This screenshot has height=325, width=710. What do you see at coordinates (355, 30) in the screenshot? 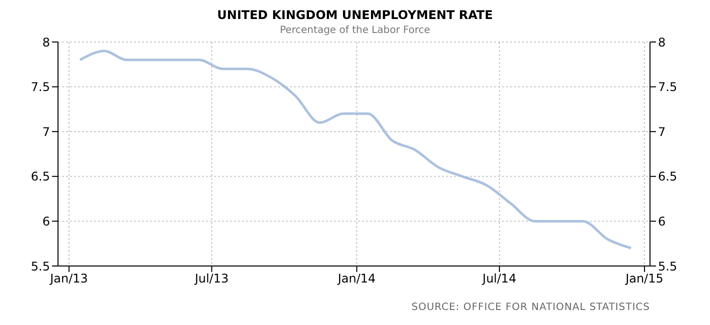
I see `chart-subtitle: Percentage of the Labor Force` at bounding box center [355, 30].